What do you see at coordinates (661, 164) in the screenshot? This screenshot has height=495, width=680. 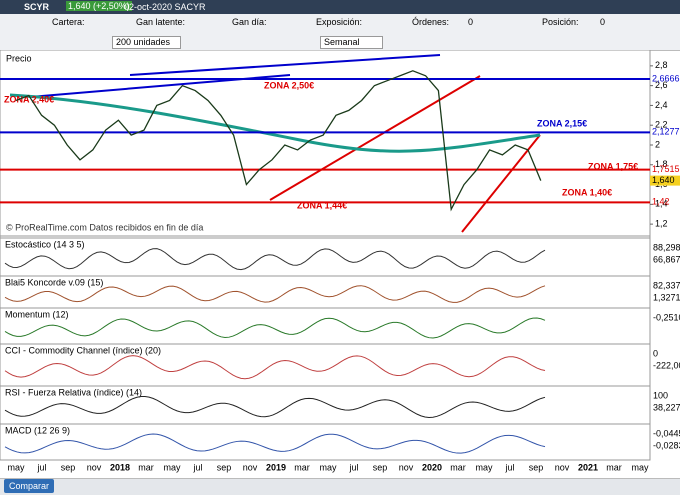 I see `y-tick-label: 1,8` at bounding box center [661, 164].